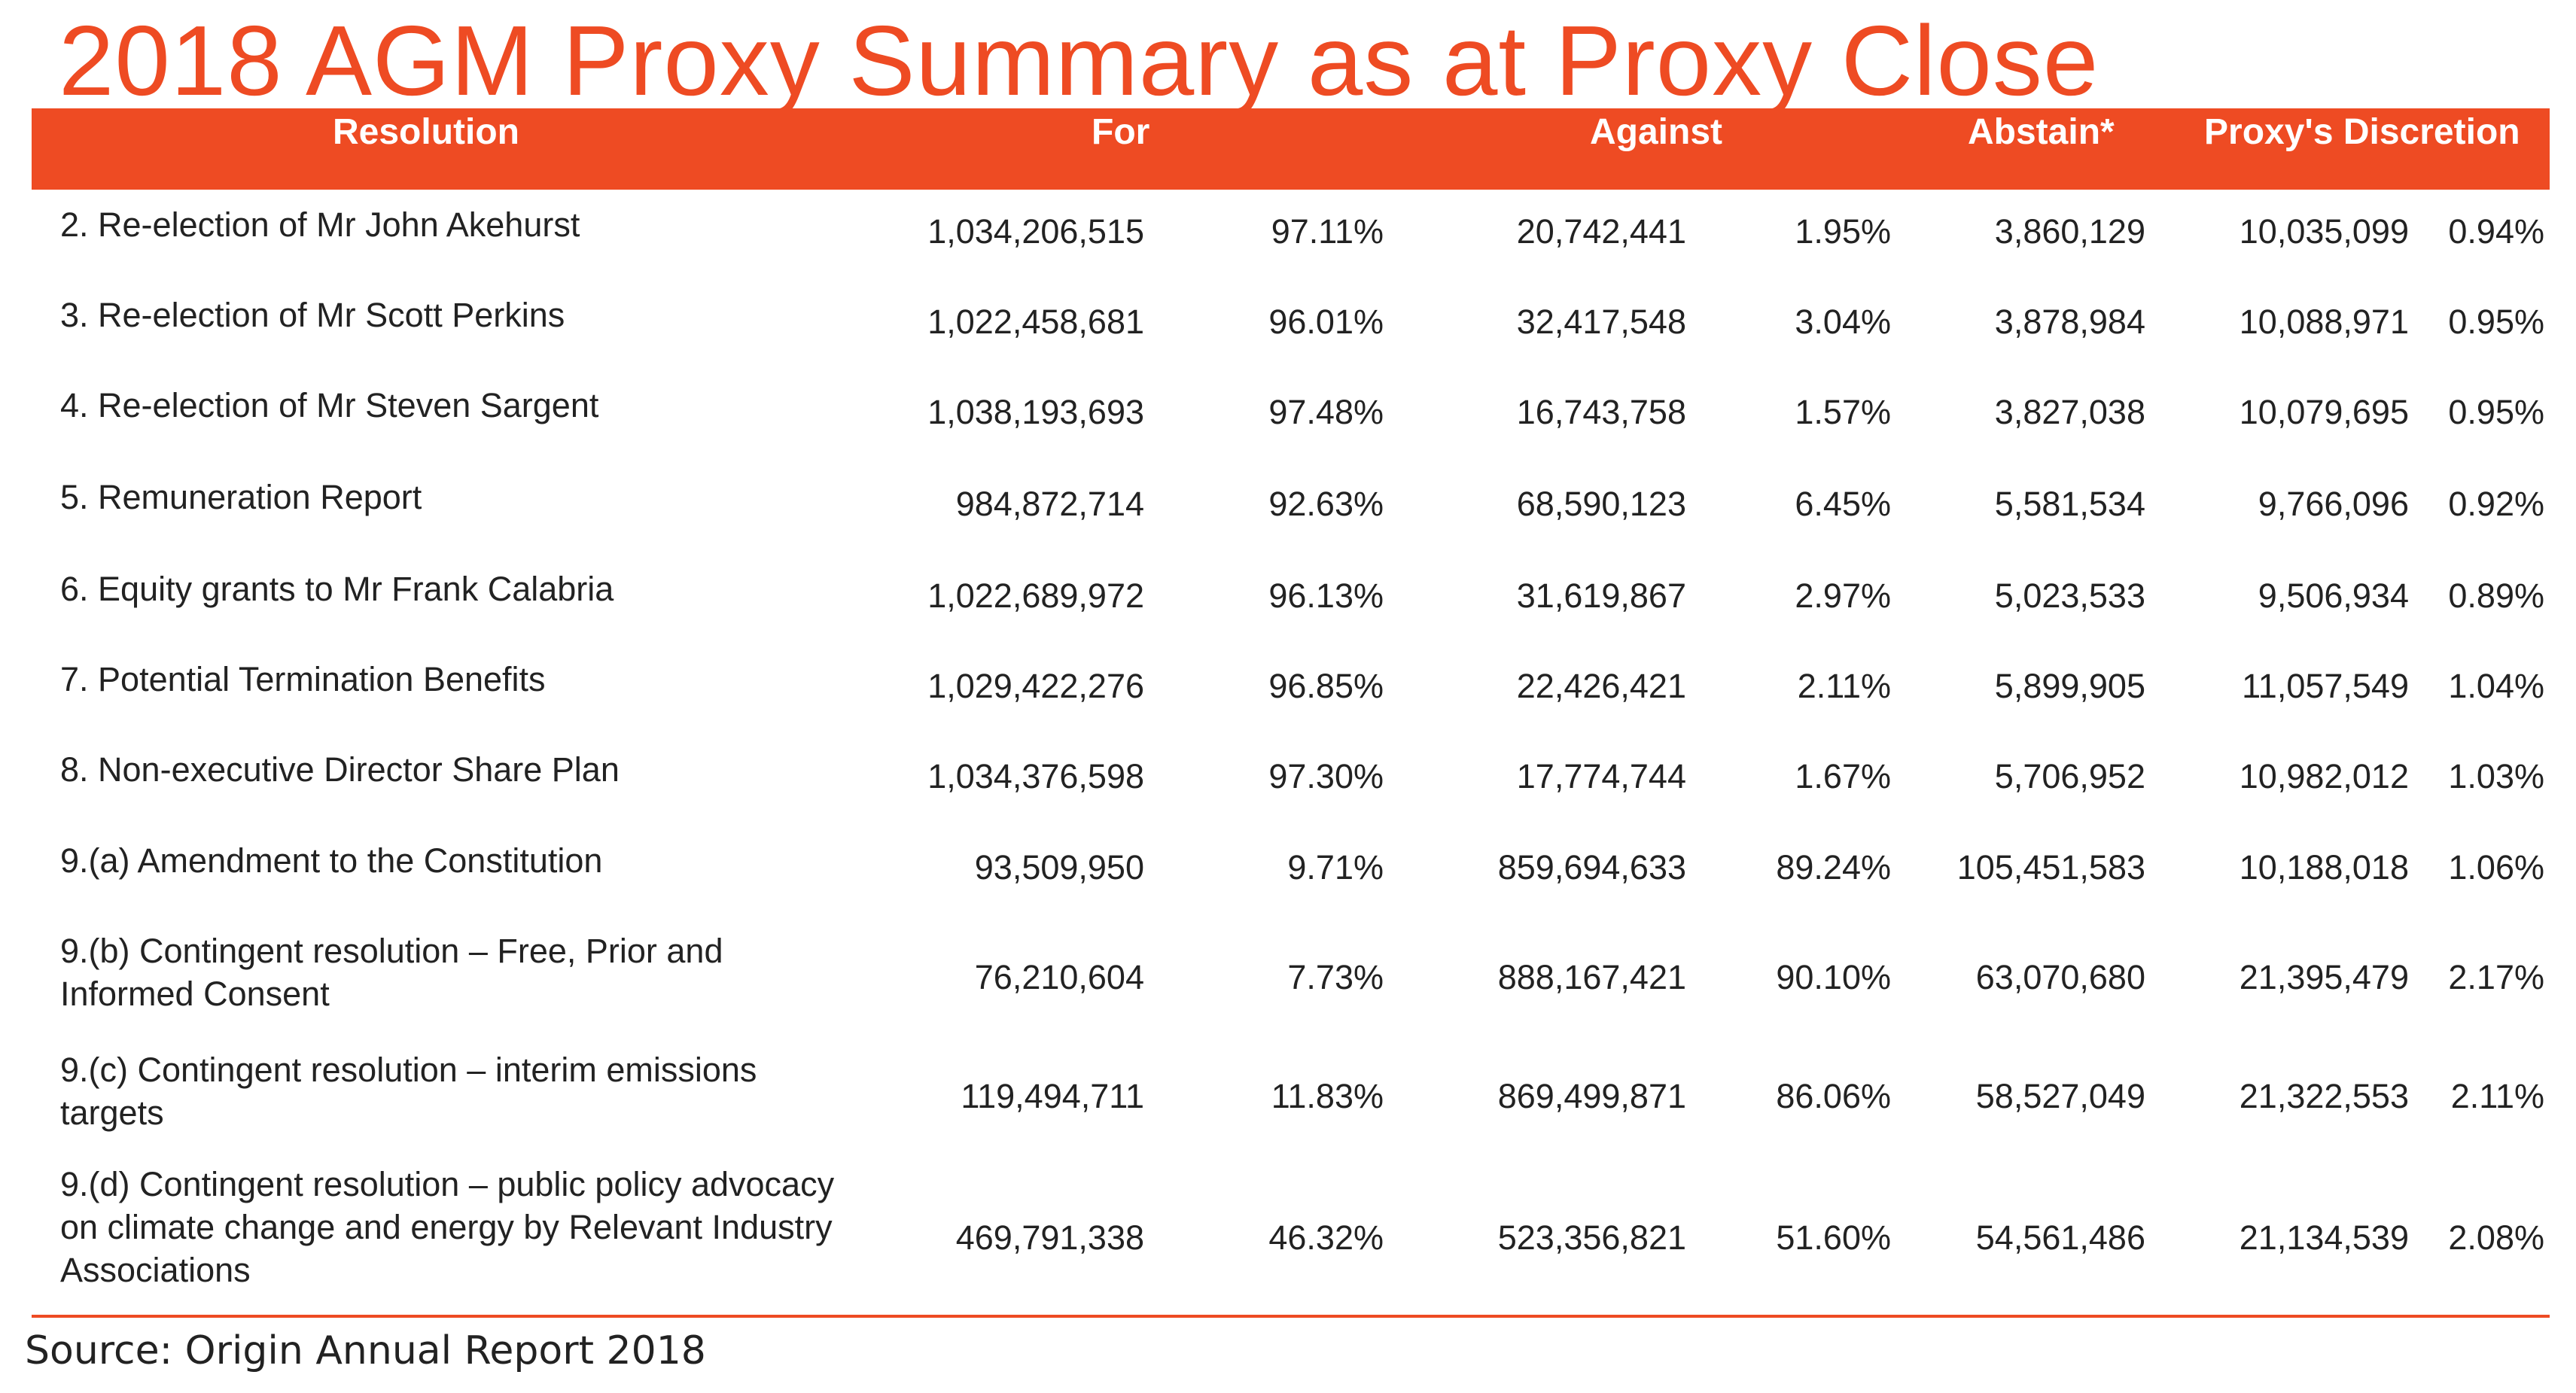 The image size is (2576, 1393). What do you see at coordinates (1336, 977) in the screenshot?
I see `for-percent: 7.73%` at bounding box center [1336, 977].